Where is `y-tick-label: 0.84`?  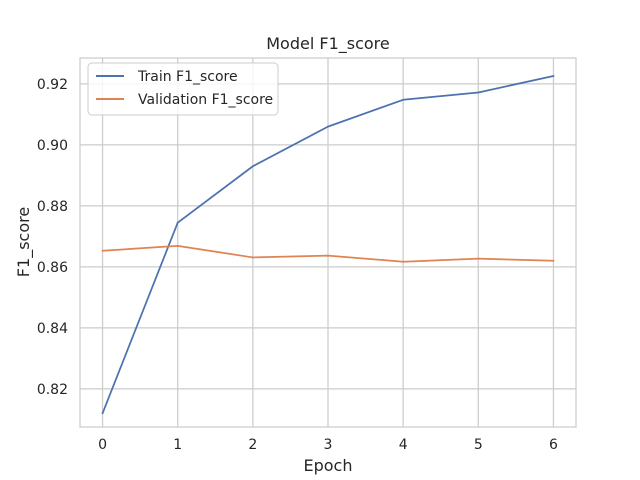
y-tick-label: 0.84 is located at coordinates (52, 329).